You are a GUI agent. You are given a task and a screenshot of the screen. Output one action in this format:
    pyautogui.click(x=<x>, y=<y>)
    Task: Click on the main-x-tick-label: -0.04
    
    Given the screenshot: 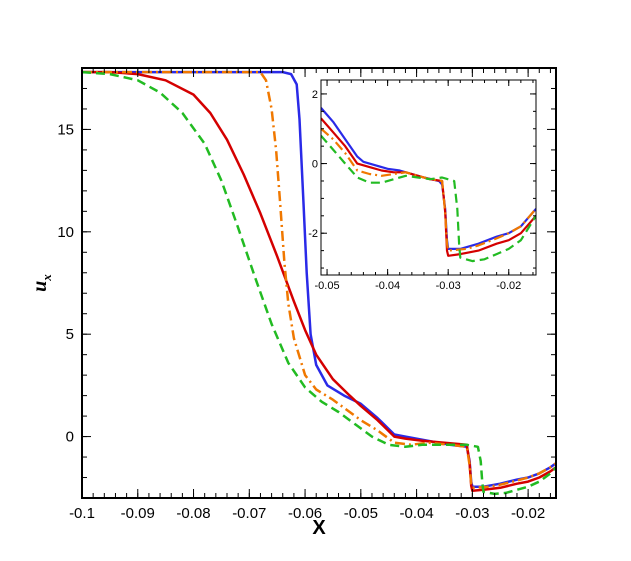 What is the action you would take?
    pyautogui.click(x=416, y=513)
    